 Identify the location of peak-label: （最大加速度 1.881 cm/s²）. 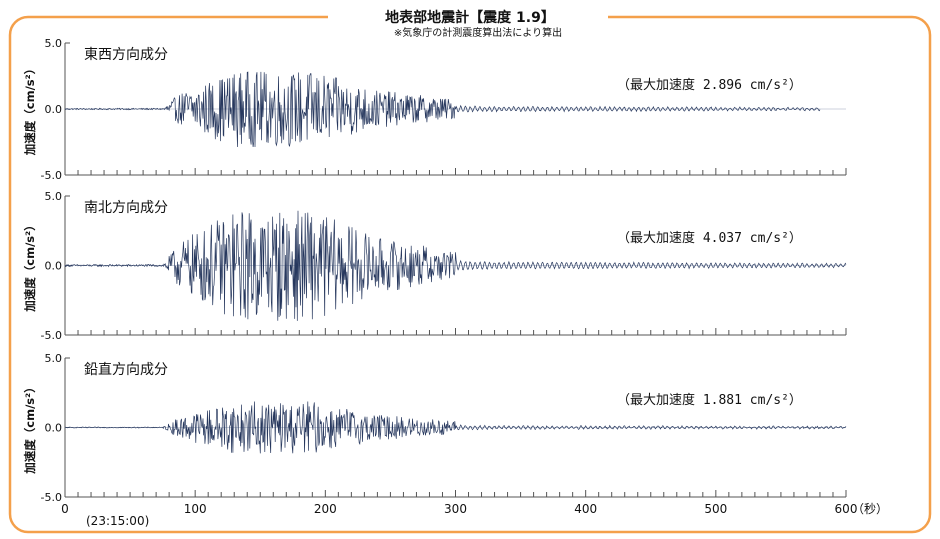
(709, 400).